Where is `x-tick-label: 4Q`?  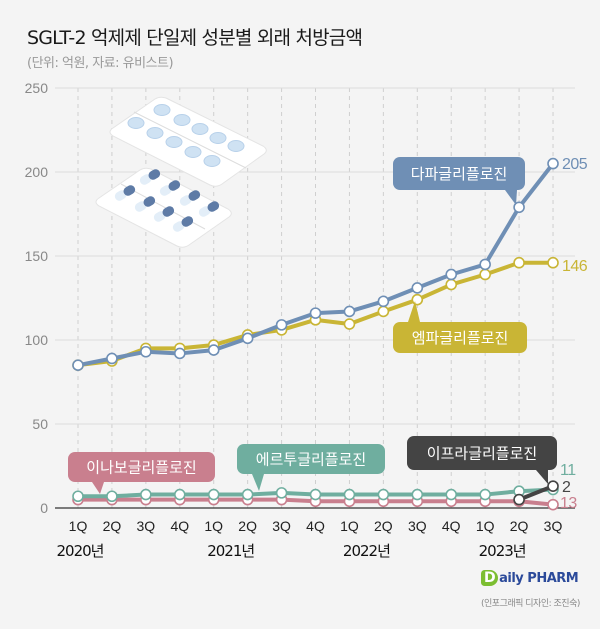 x-tick-label: 4Q is located at coordinates (451, 526).